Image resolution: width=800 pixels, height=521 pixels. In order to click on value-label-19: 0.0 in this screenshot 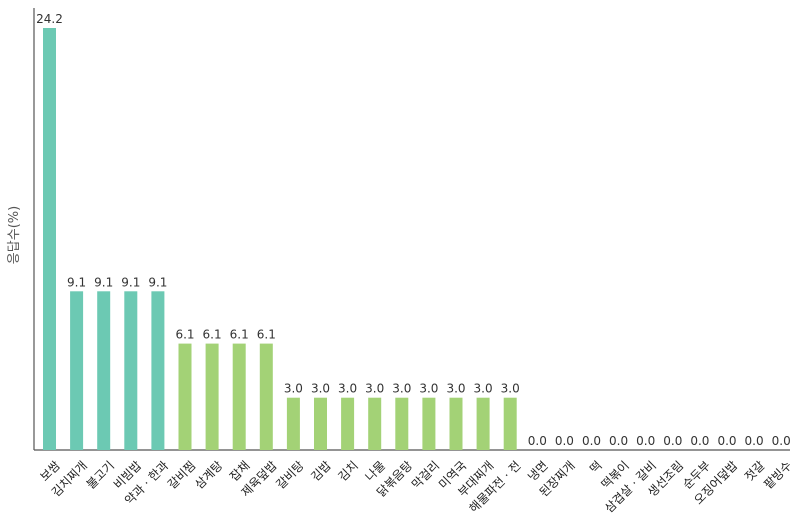, I will do `click(564, 441)`.